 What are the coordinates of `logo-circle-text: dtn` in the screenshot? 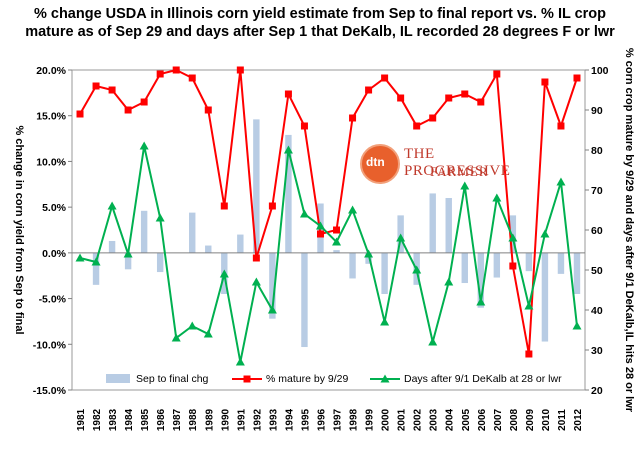 It's located at (375, 162).